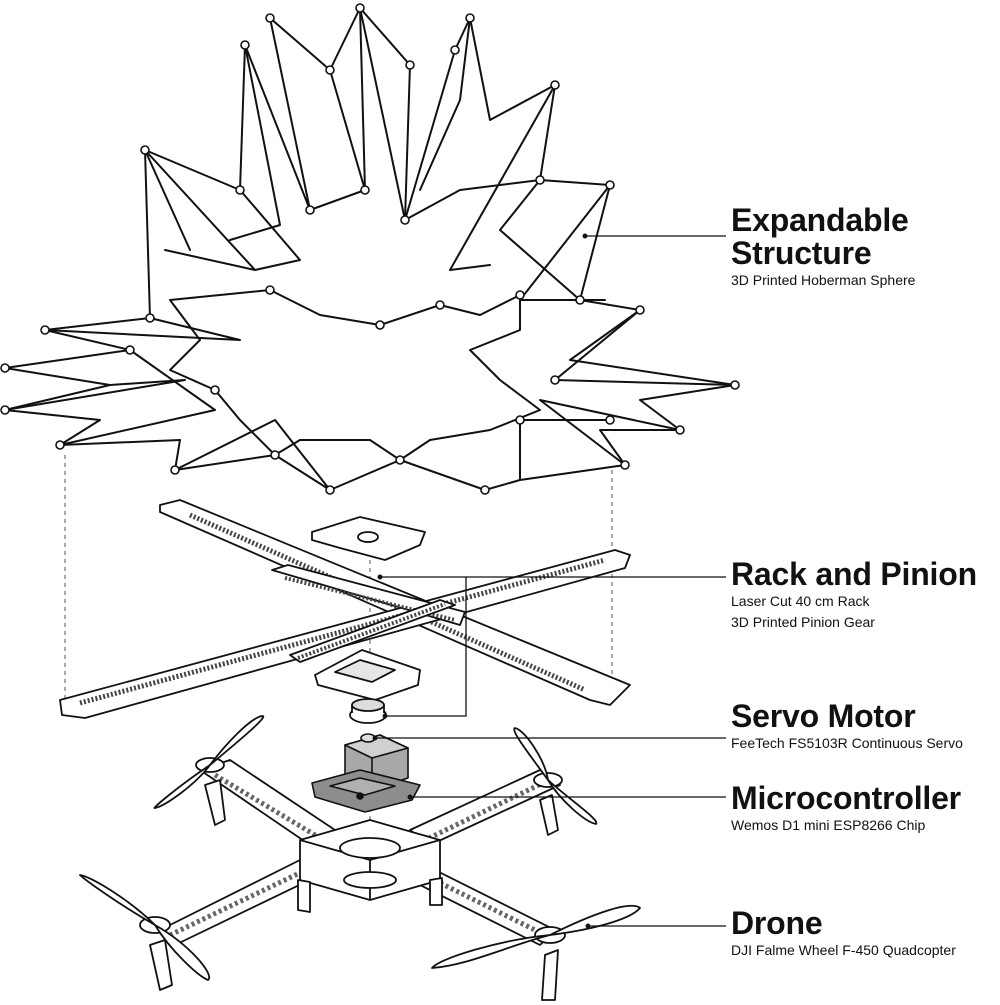 The width and height of the screenshot is (1000, 1005). I want to click on label-drone: Drone DJI Falme Wheel F-450 Quadcopter, so click(843, 934).